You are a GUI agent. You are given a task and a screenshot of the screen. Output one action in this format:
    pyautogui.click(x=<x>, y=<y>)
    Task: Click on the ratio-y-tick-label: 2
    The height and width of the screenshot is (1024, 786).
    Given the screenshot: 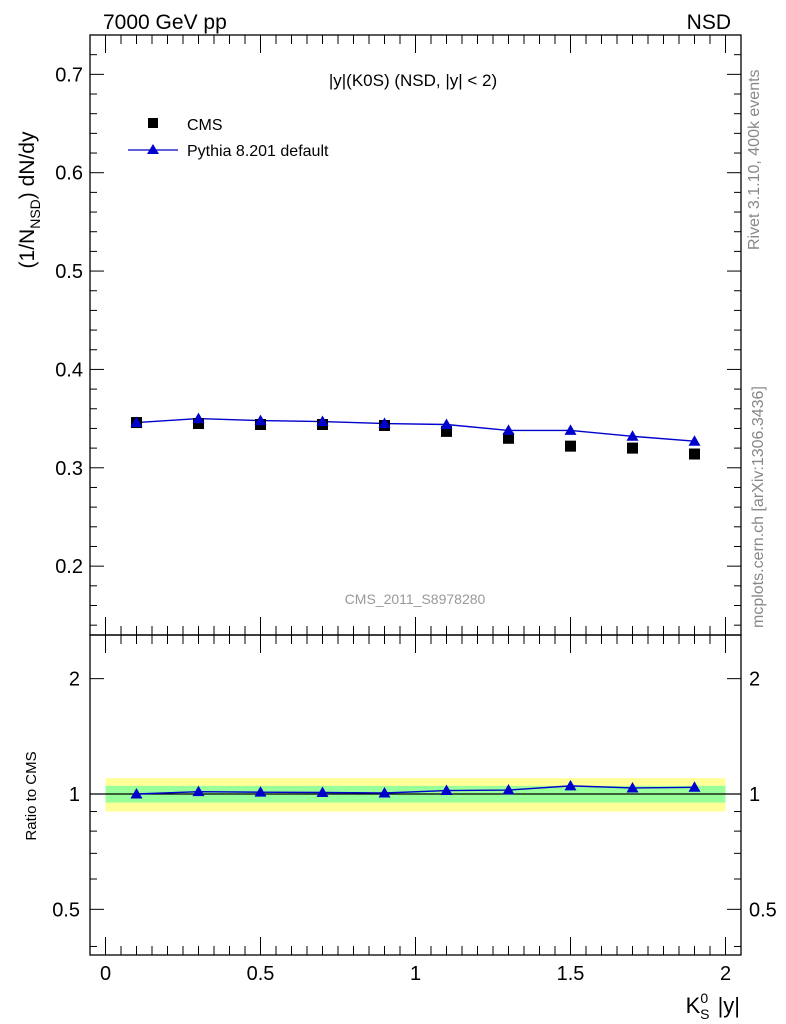 What is the action you would take?
    pyautogui.click(x=74, y=680)
    